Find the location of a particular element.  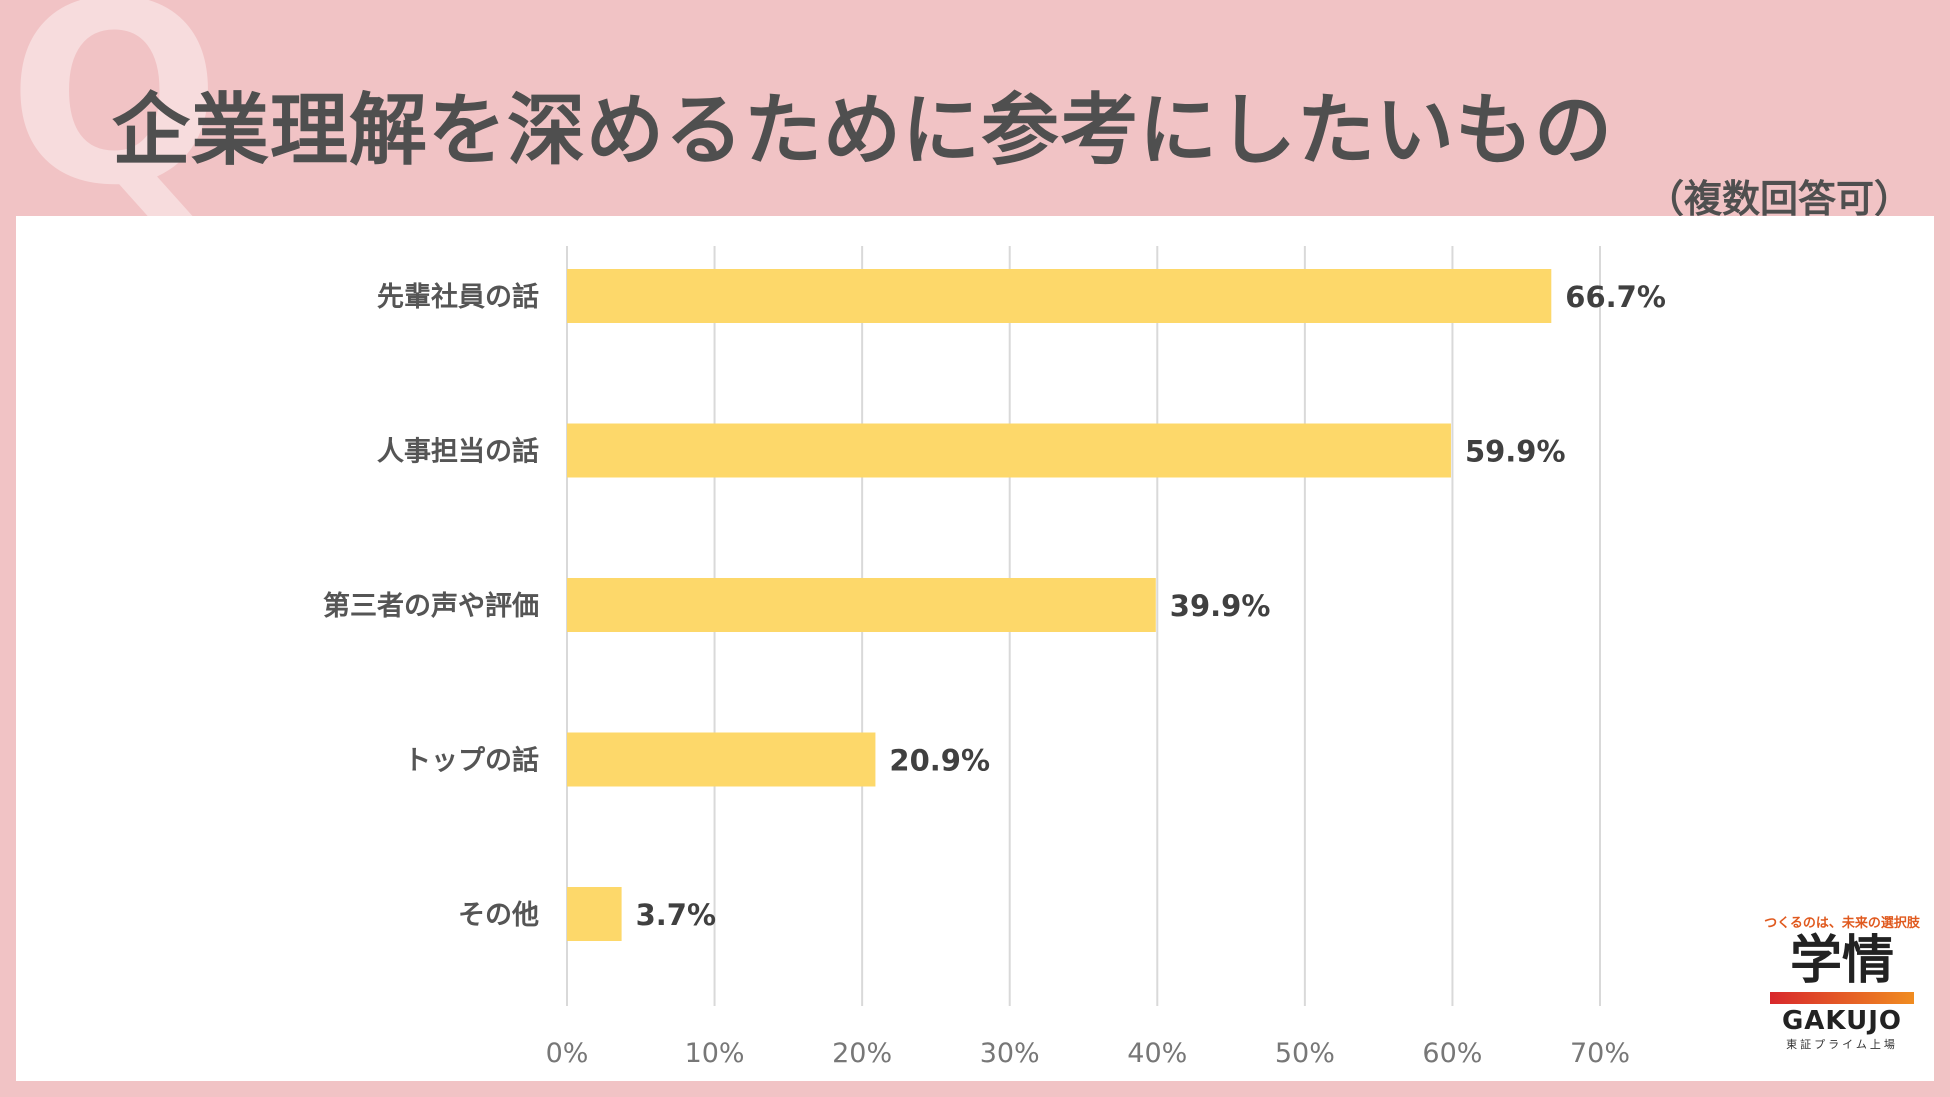

data-label: 59.9% is located at coordinates (1515, 452).